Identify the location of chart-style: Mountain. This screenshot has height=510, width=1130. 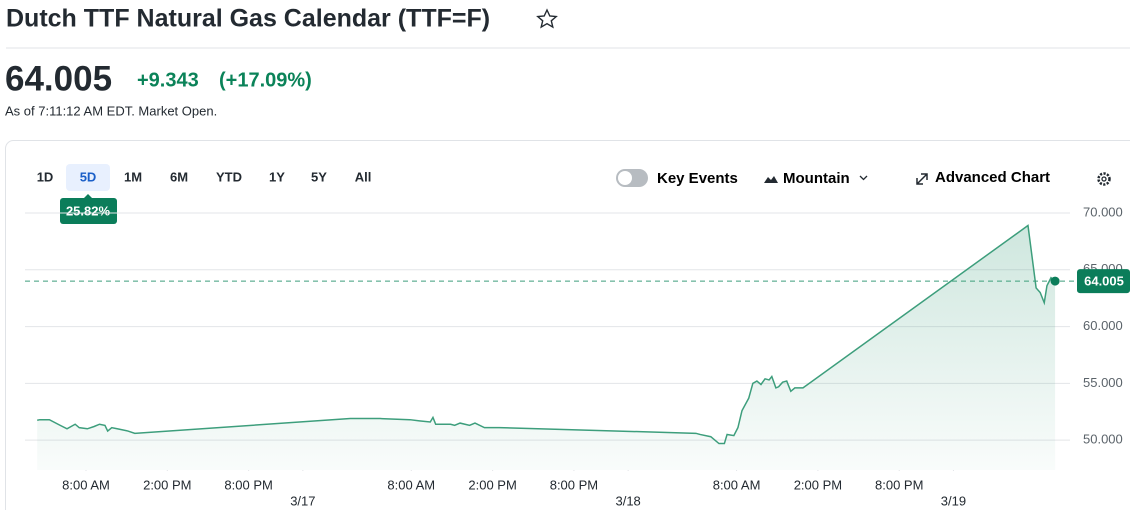
(816, 178).